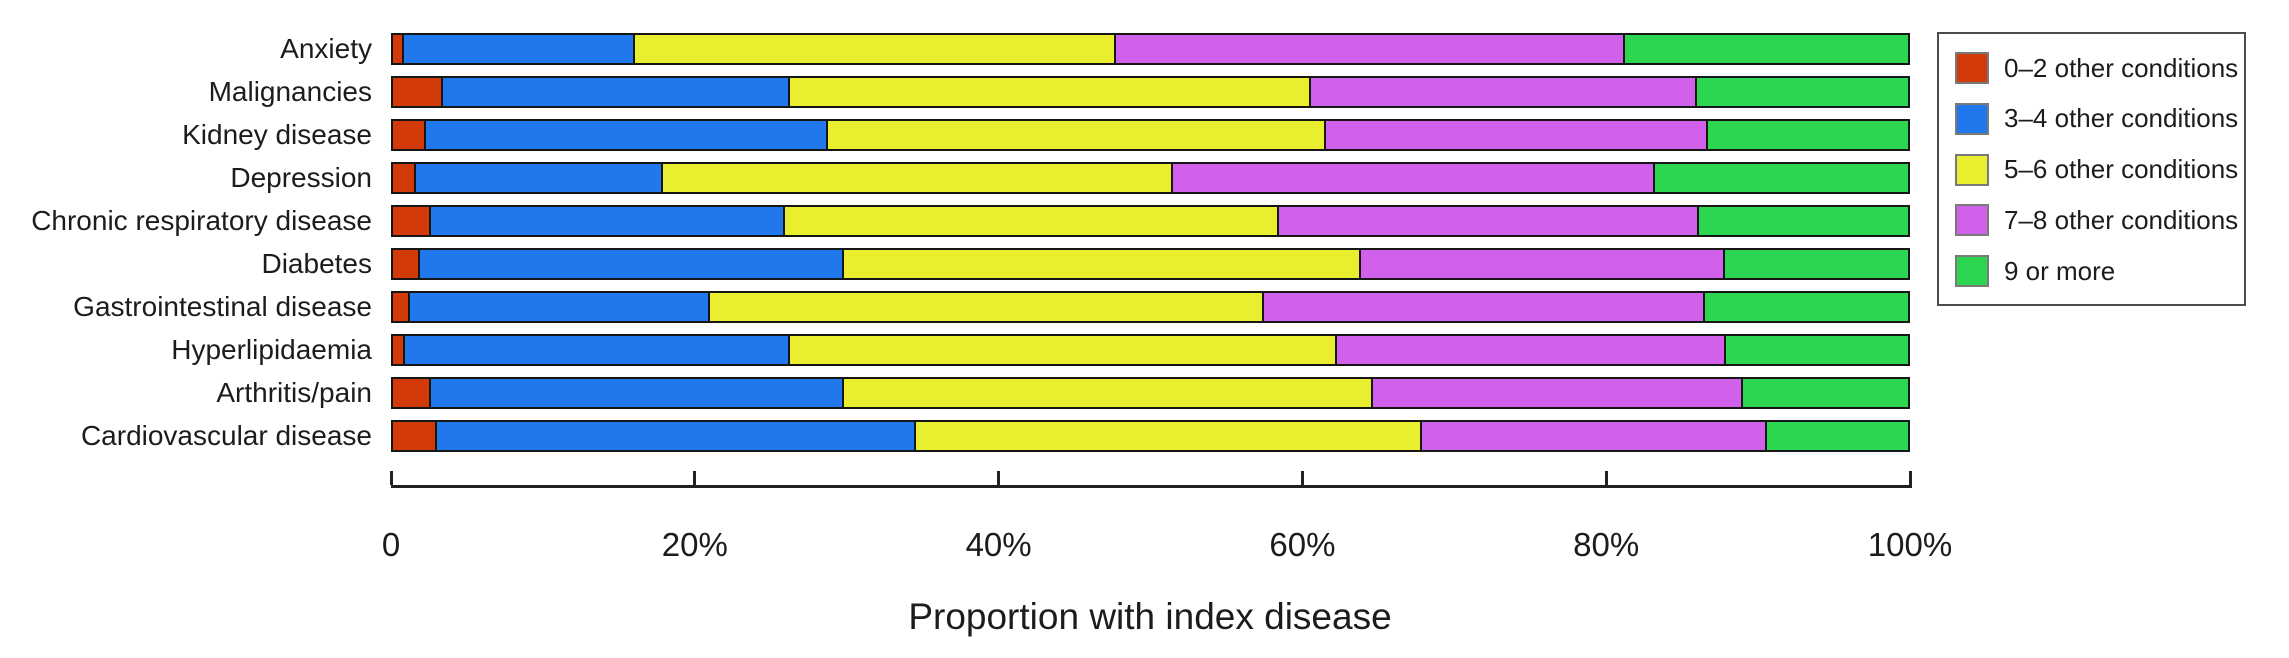  I want to click on bar-row: Gastrointestinal disease, so click(1144, 307).